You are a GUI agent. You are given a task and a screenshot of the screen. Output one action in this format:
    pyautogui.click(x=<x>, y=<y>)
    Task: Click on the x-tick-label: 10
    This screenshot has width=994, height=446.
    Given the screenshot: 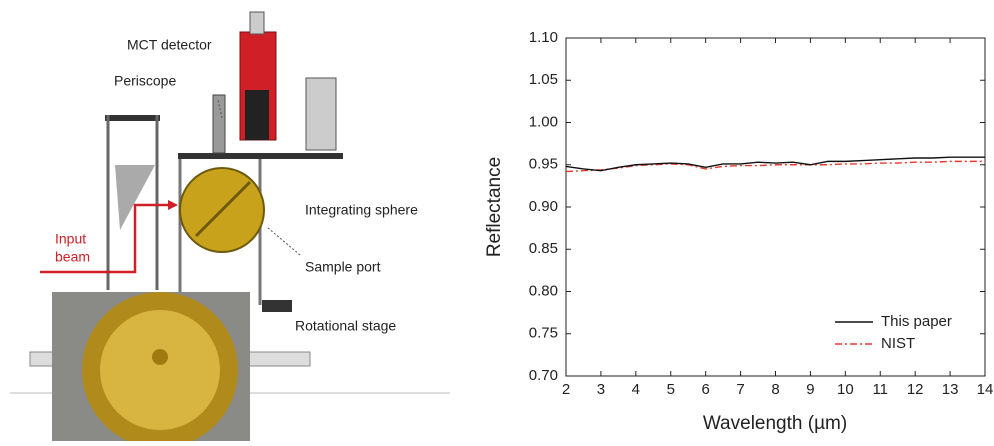 What is the action you would take?
    pyautogui.click(x=845, y=389)
    